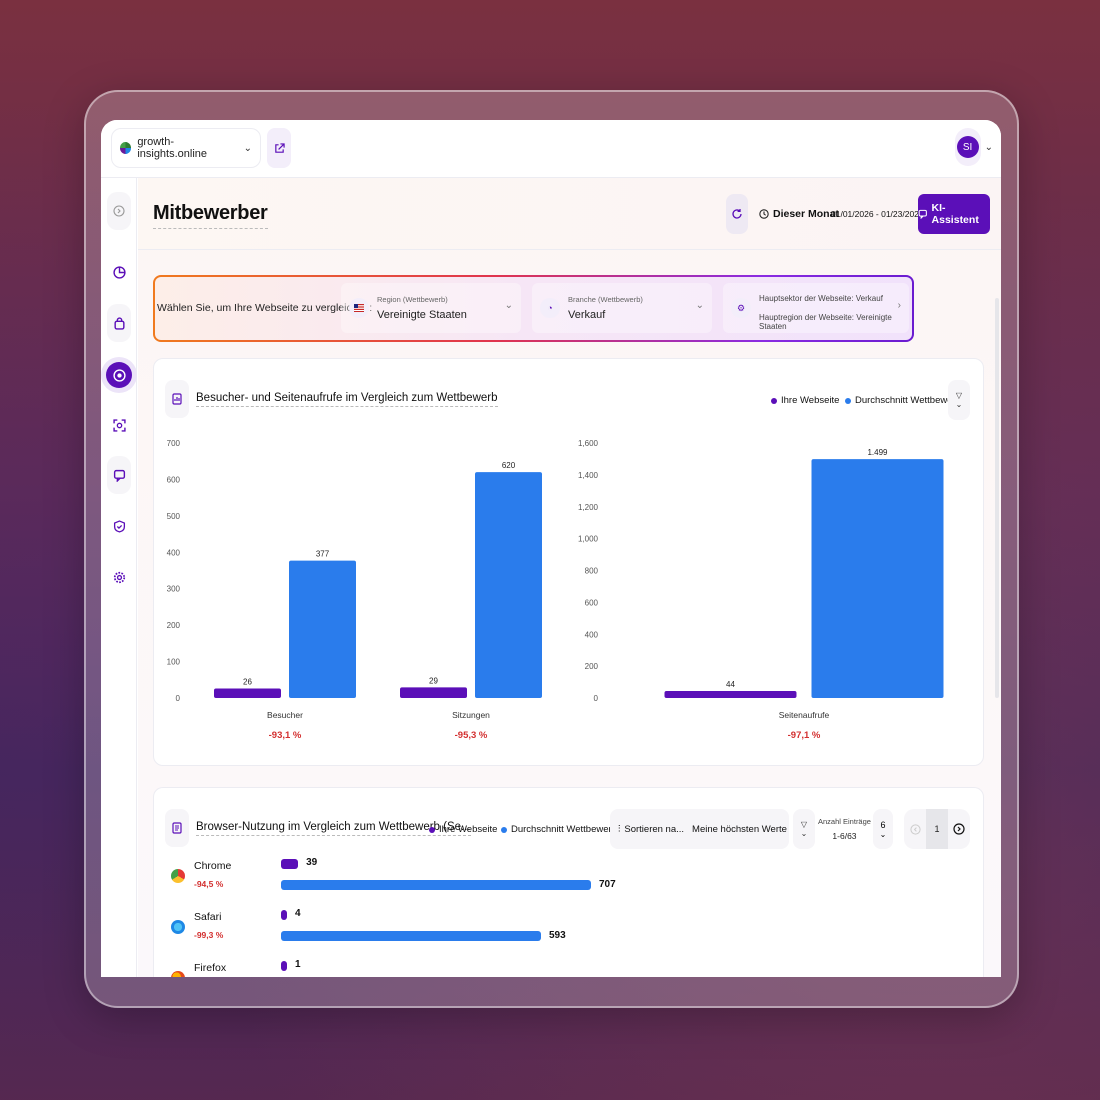 The image size is (1100, 1100). Describe the element at coordinates (592, 666) in the screenshot. I see `y-tick-label: 200` at that location.